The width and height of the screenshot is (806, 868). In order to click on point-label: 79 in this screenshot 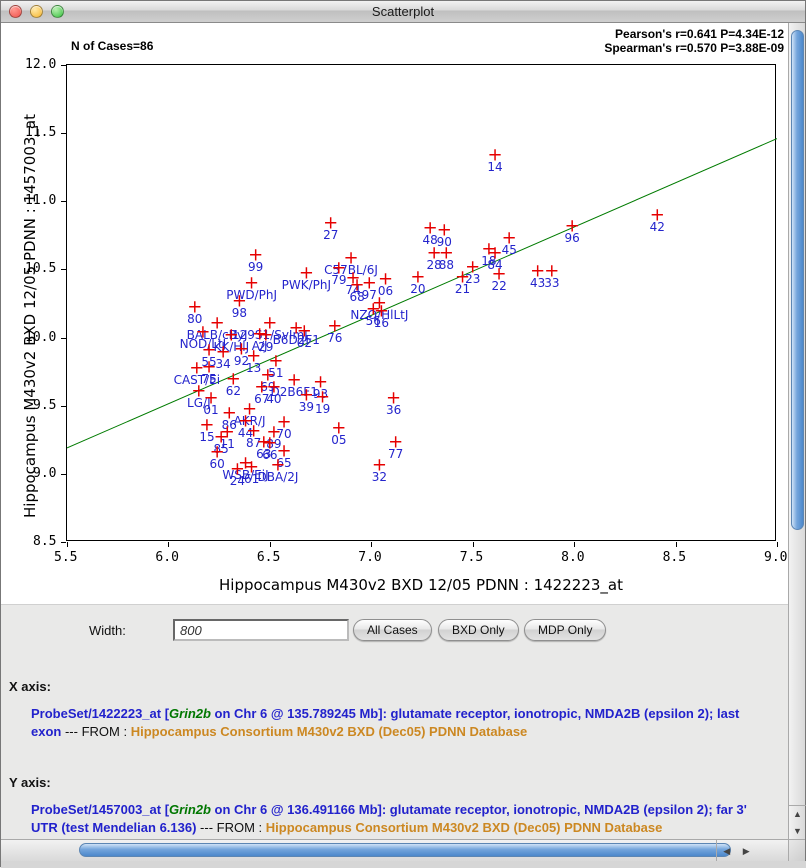, I will do `click(339, 280)`.